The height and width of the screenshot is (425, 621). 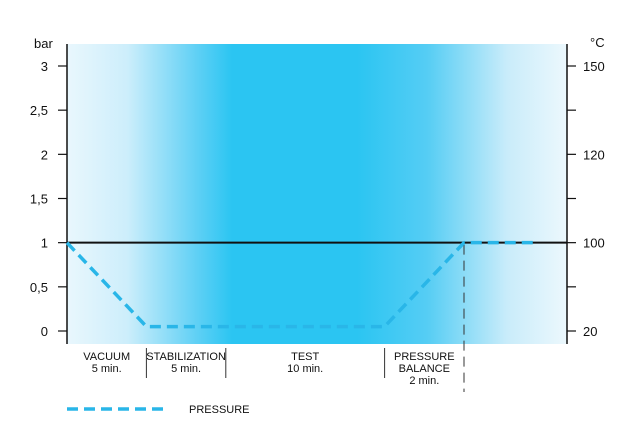 I want to click on phase-label: BALANCE, so click(x=424, y=369).